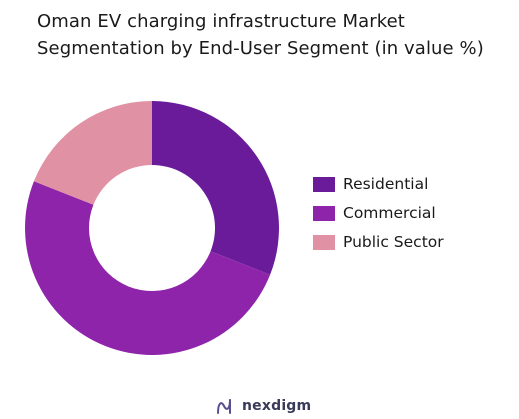 The image size is (519, 419). I want to click on footer-brand: nexdigm, so click(263, 406).